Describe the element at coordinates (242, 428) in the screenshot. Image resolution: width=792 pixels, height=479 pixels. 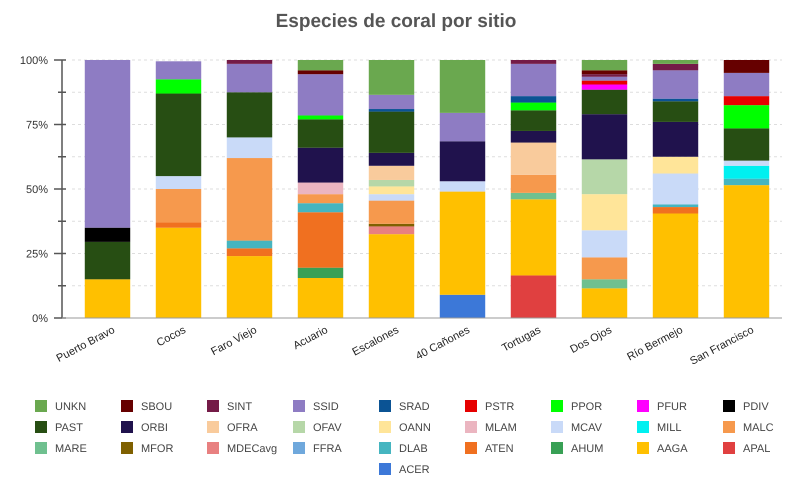
I see `legend-label: OFRA` at that location.